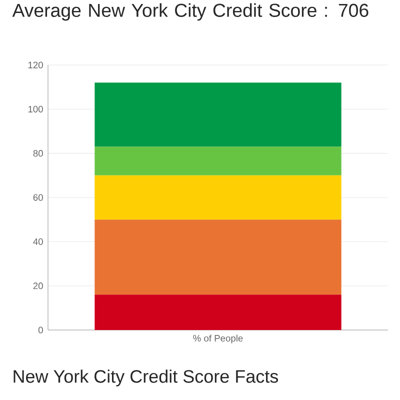 This screenshot has width=400, height=400. Describe the element at coordinates (146, 378) in the screenshot. I see `text: New York City Credit Score Facts` at that location.